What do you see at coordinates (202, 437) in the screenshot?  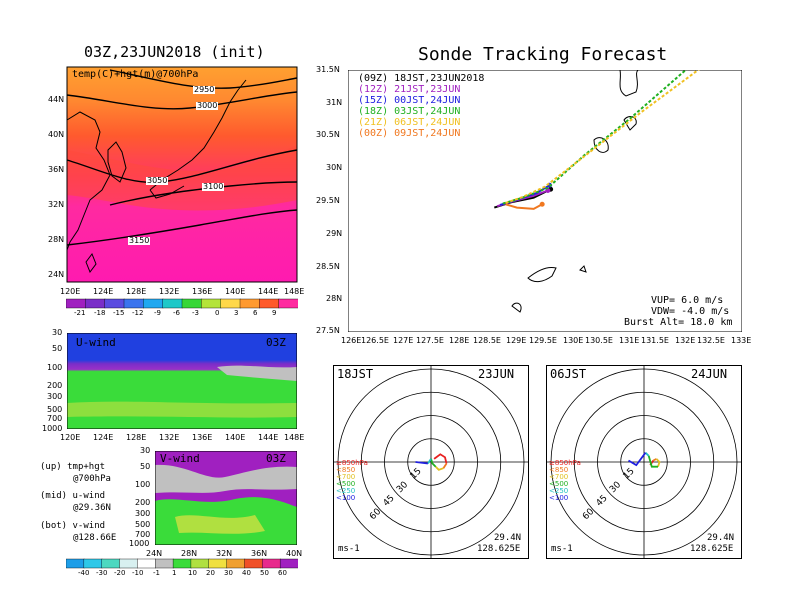 I see `u-lon-tick: 136E` at bounding box center [202, 437].